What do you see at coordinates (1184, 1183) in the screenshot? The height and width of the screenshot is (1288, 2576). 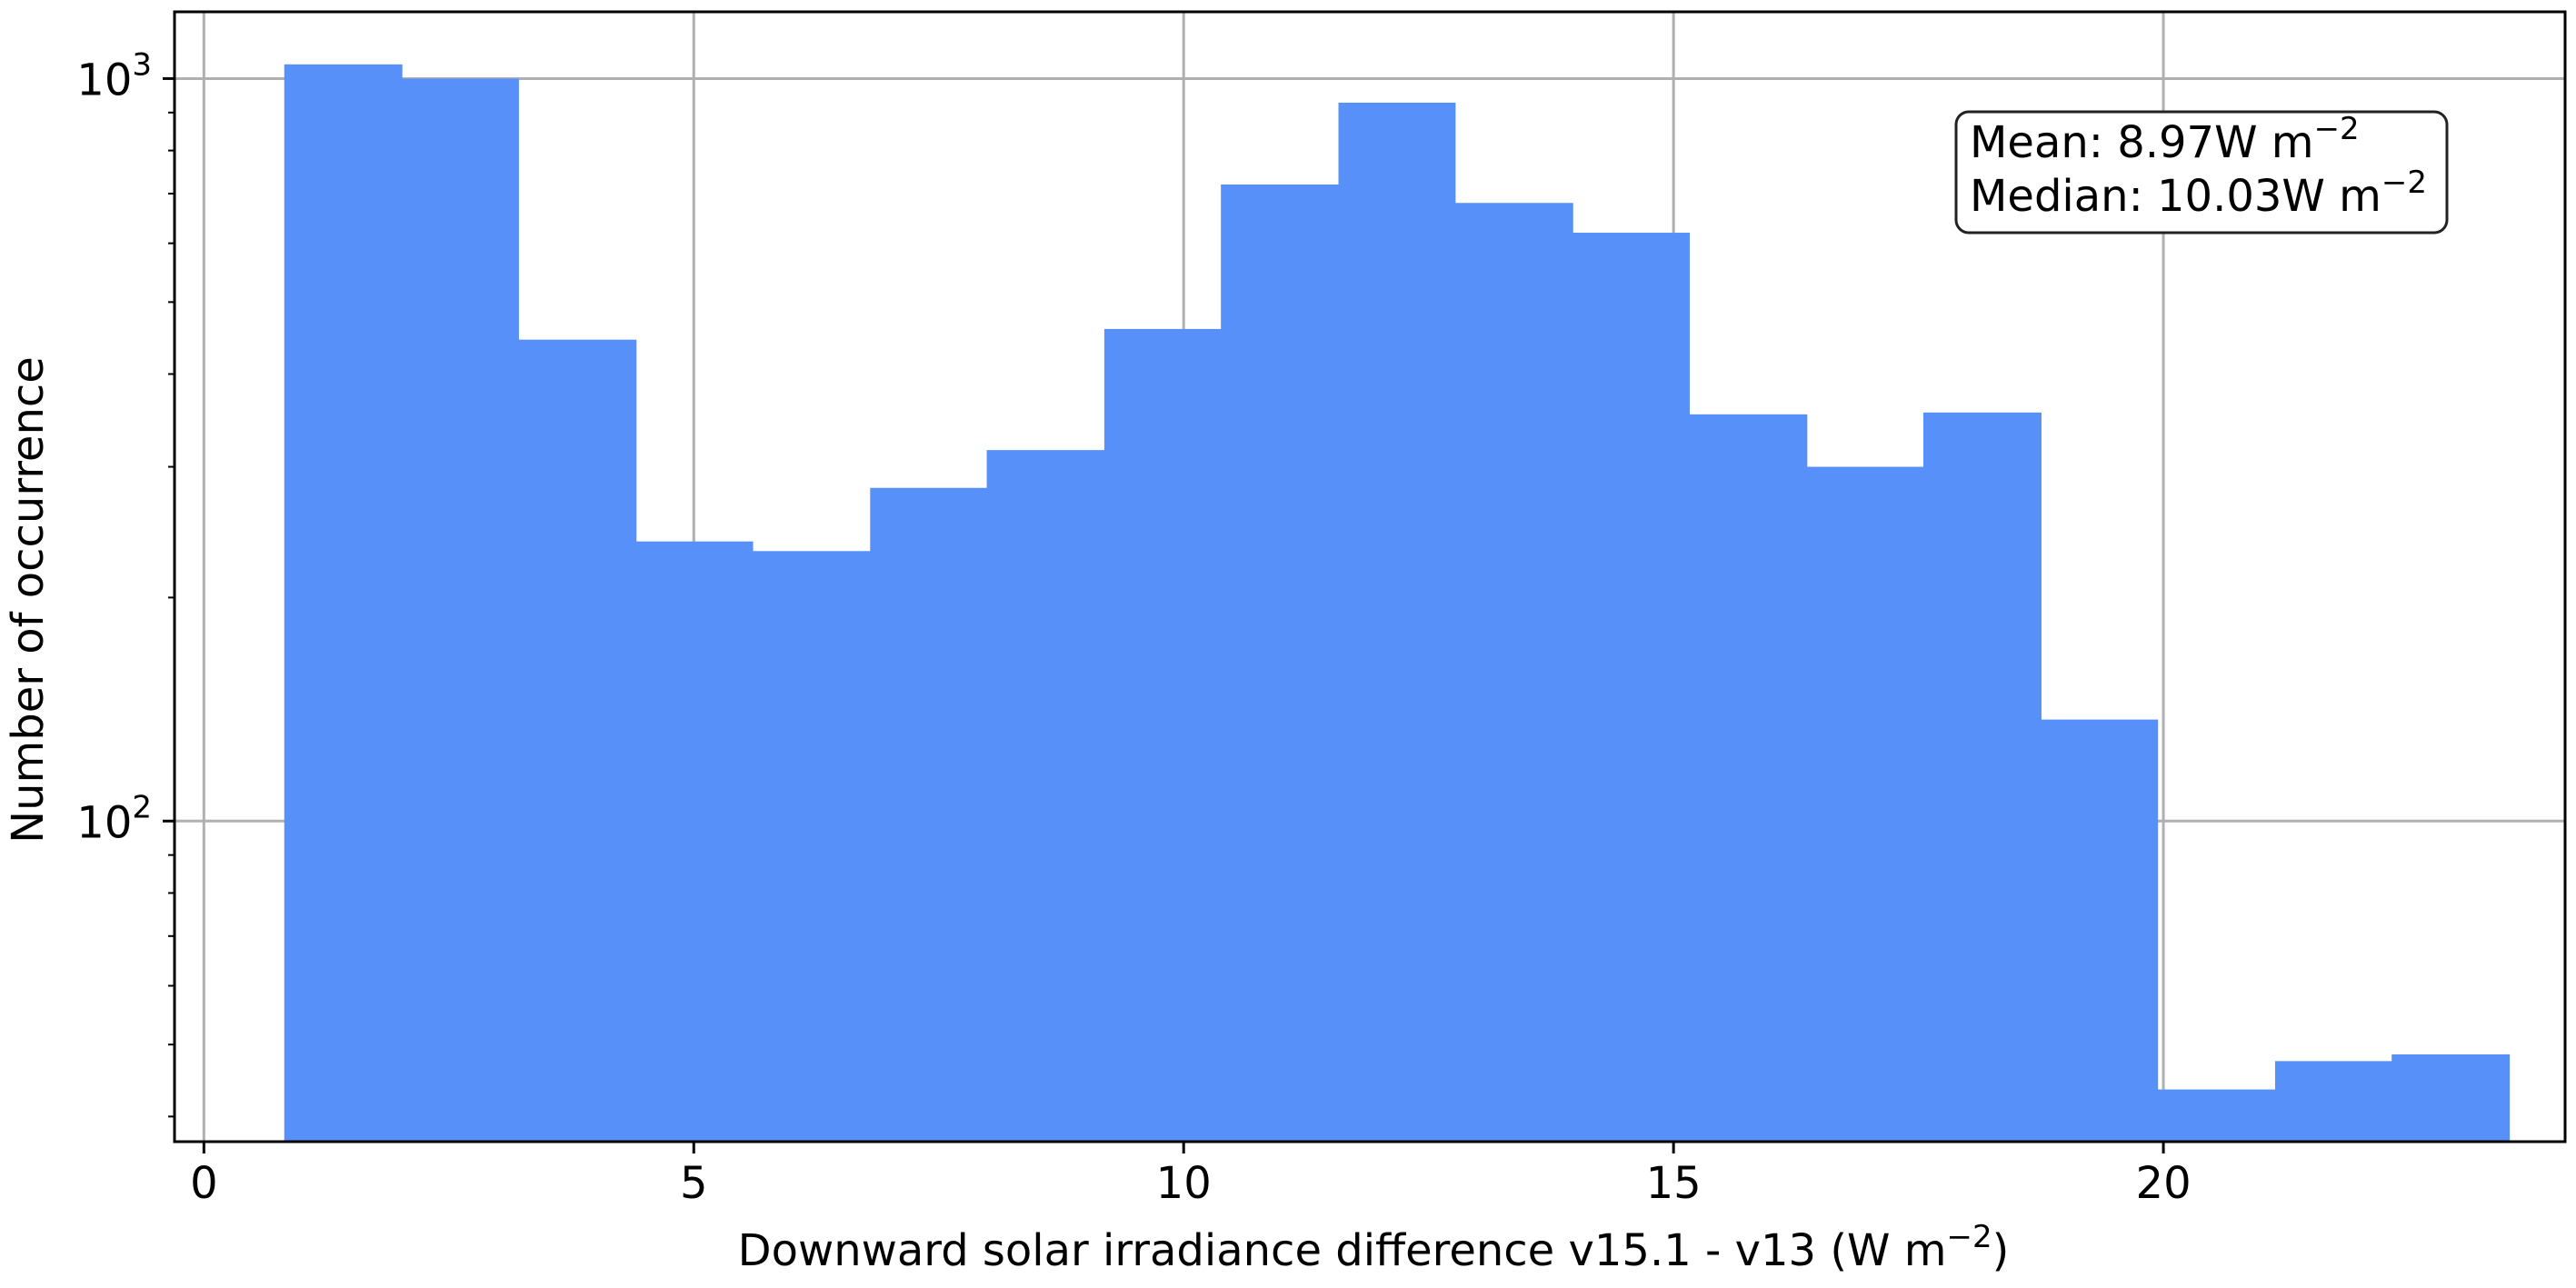 I see `x-tick-label: 10` at bounding box center [1184, 1183].